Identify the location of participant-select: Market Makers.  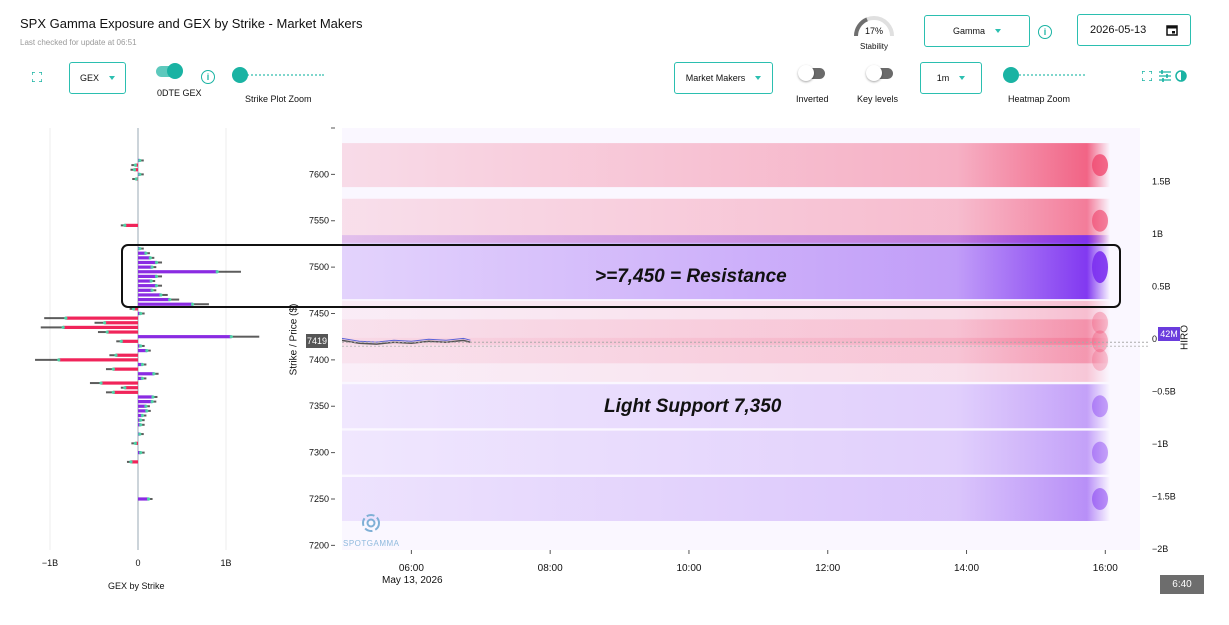
(723, 78).